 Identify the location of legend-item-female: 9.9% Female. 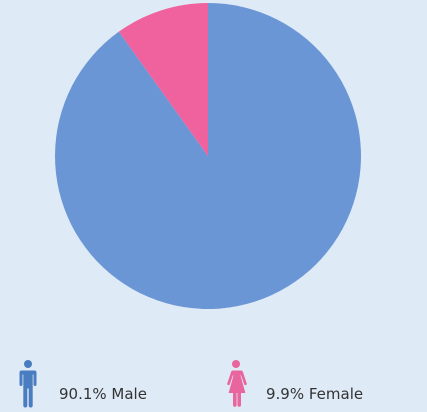
(318, 383).